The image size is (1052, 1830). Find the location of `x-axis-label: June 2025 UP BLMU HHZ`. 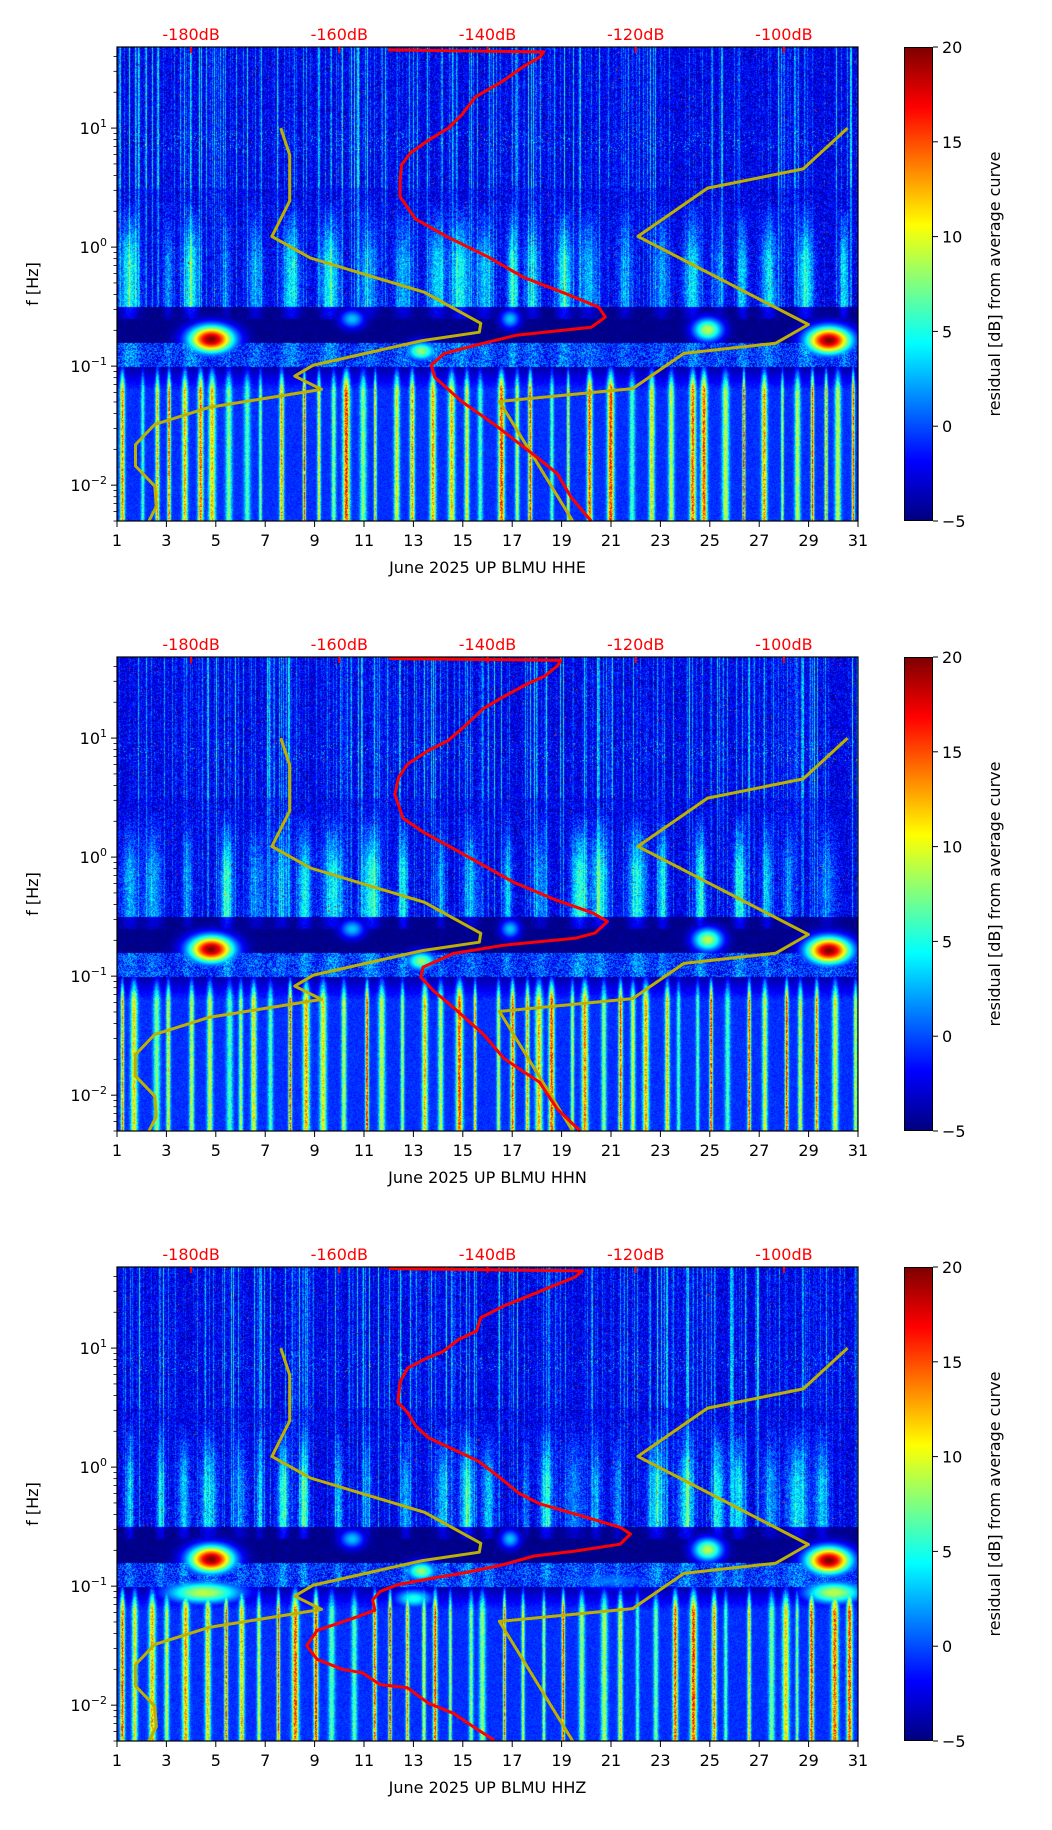

x-axis-label: June 2025 UP BLMU HHZ is located at coordinates (487, 1787).